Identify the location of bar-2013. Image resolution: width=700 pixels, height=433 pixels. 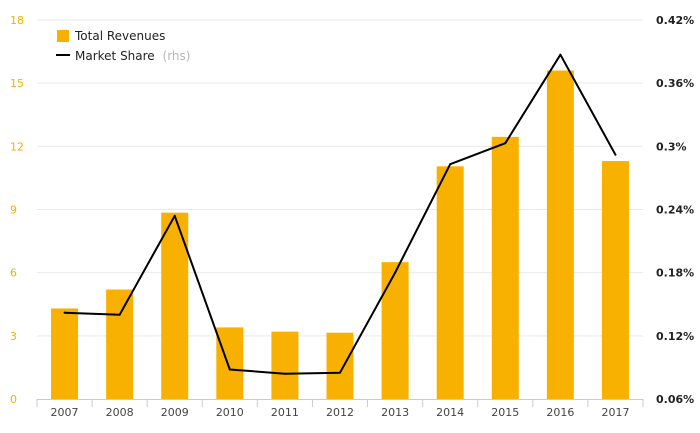
(395, 330).